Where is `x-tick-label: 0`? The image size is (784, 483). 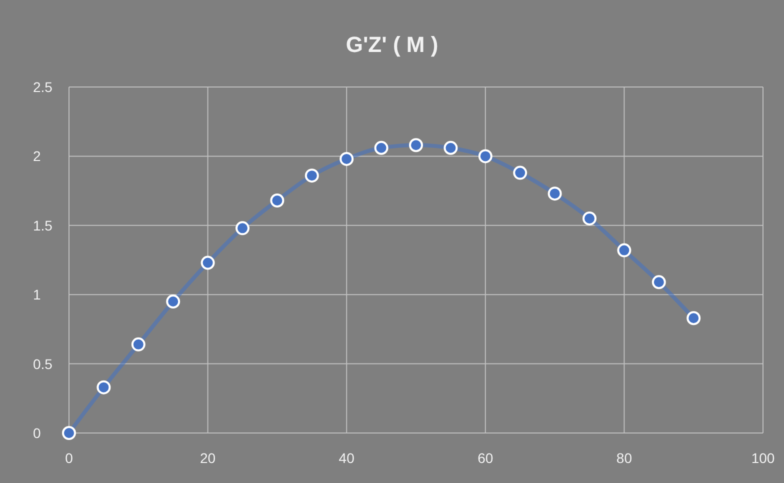 x-tick-label: 0 is located at coordinates (69, 458).